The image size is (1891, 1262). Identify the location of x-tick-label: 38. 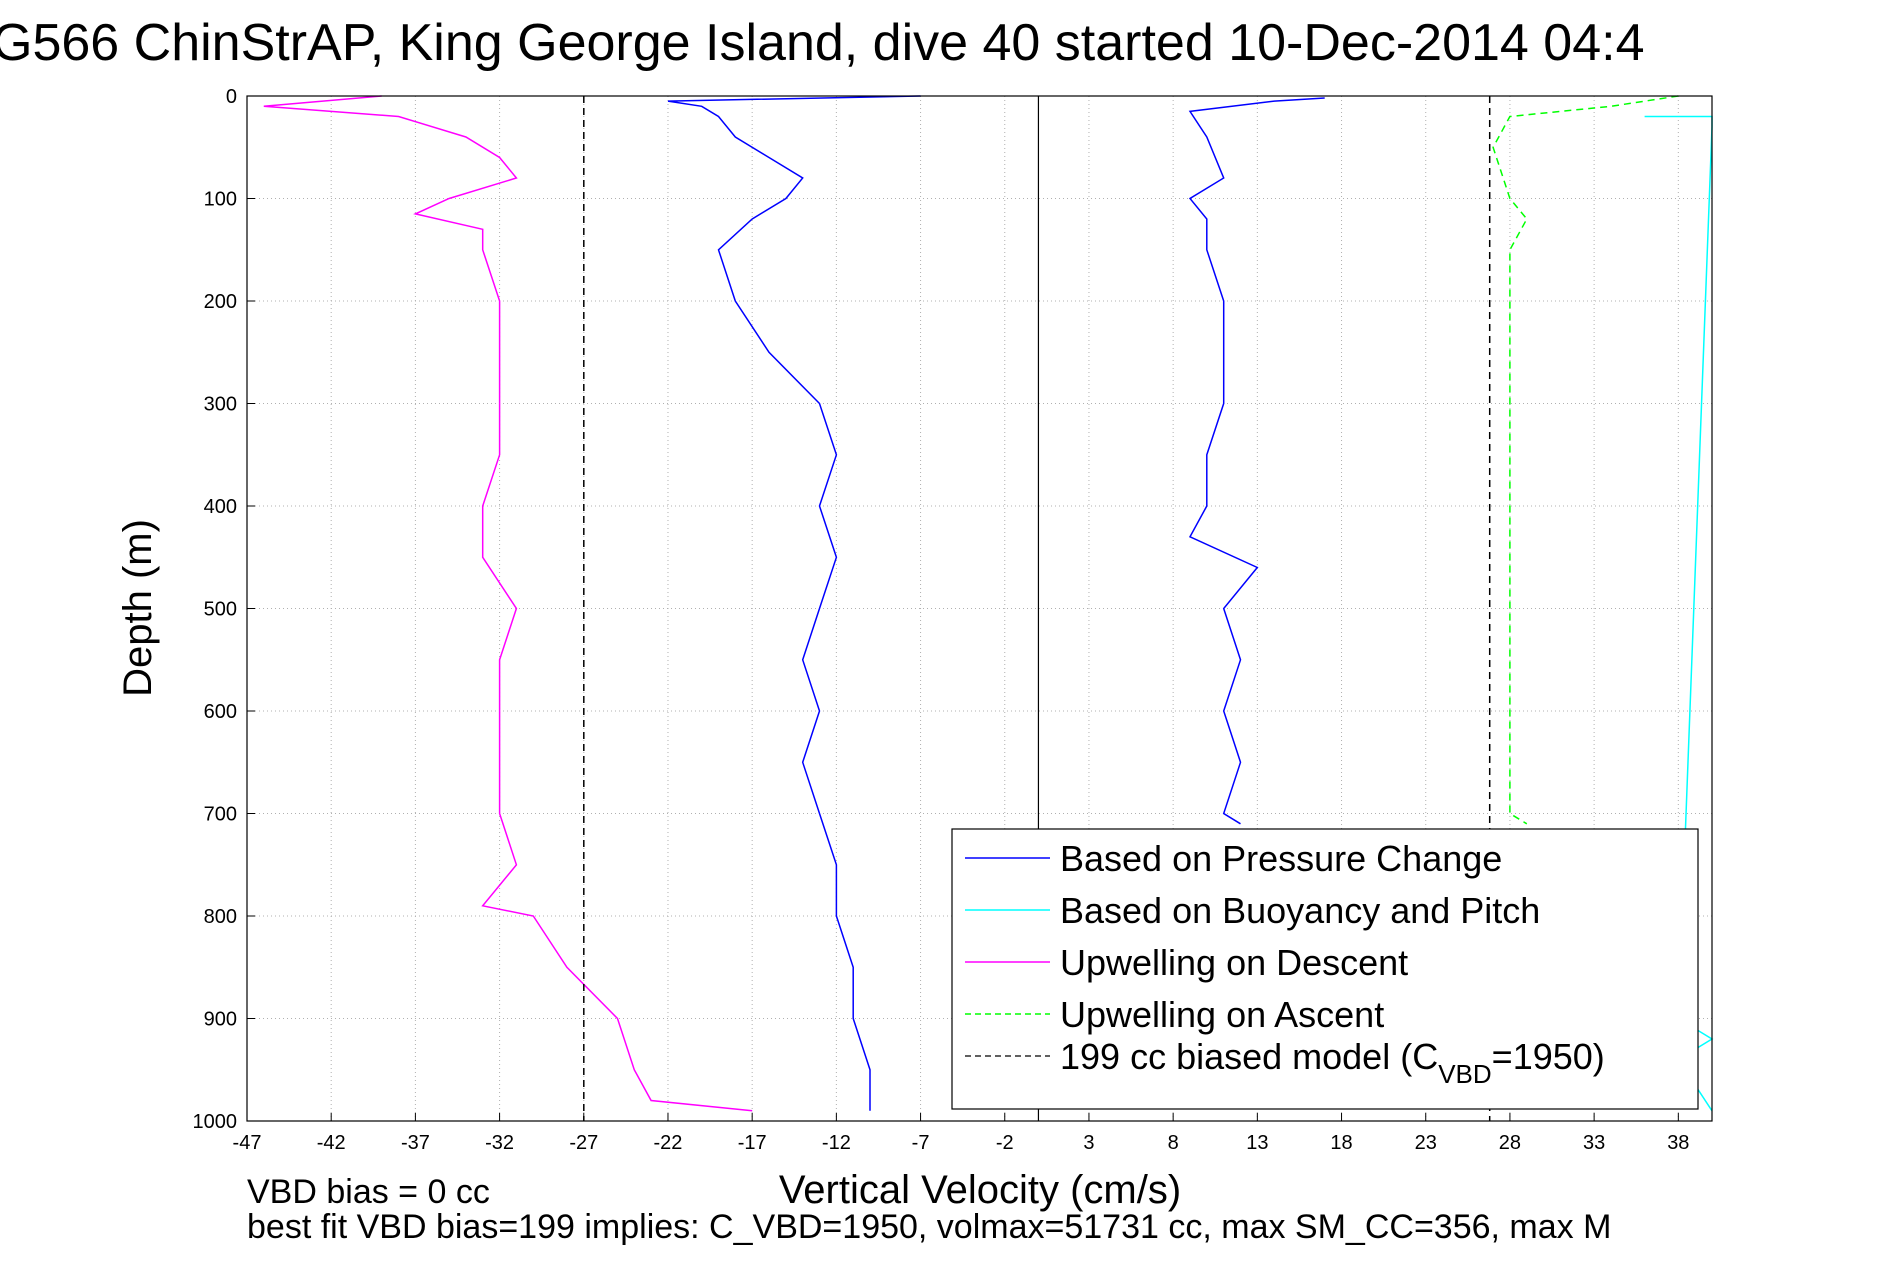
(1678, 1143).